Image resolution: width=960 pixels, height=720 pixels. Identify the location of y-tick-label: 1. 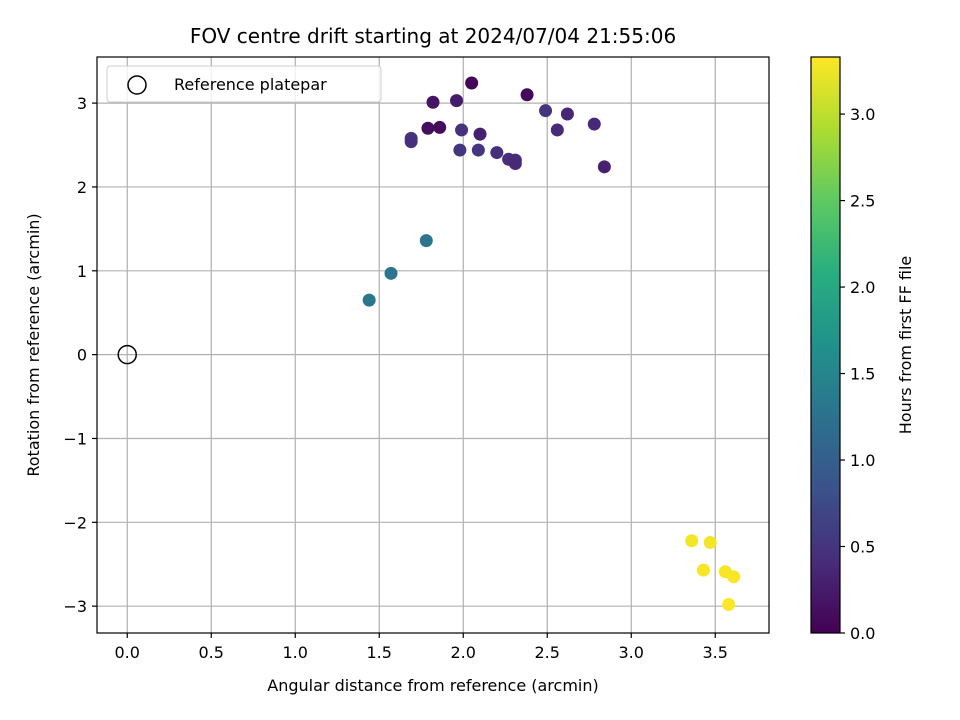
(82, 271).